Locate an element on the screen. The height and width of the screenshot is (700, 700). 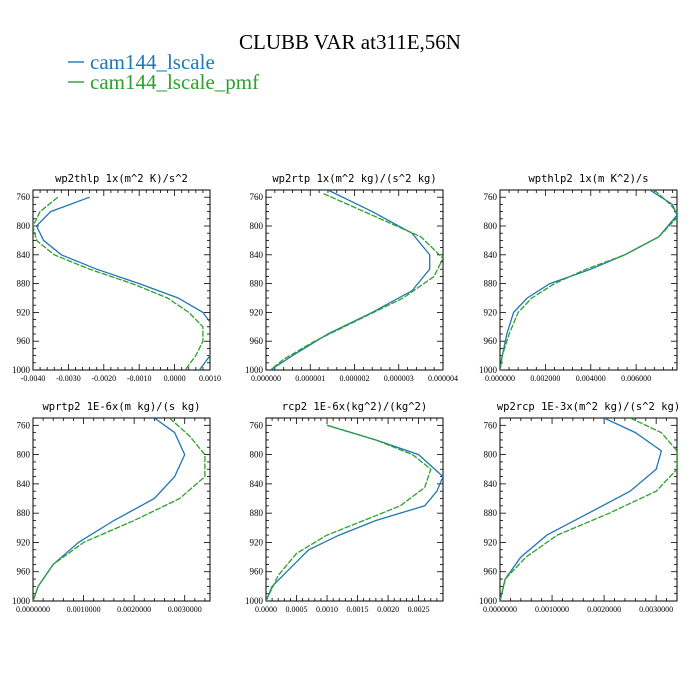
legend-label-2: cam144_lscale_pmf is located at coordinates (174, 82).